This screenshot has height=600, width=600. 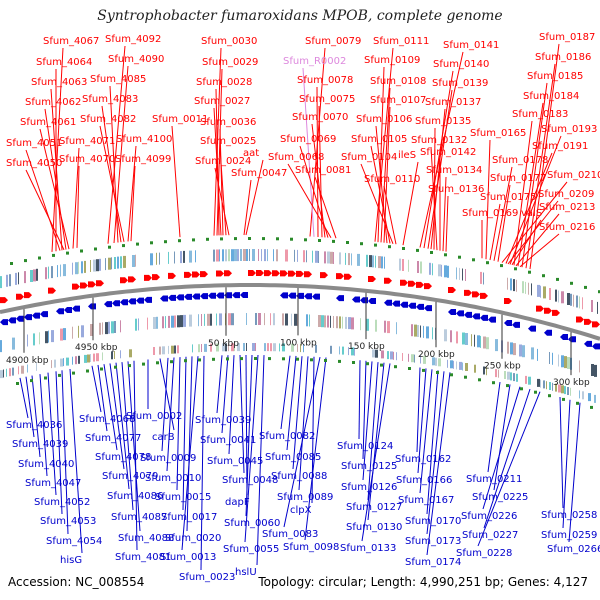 What do you see at coordinates (110, 99) in the screenshot?
I see `top-gene-label: Sfum_4083` at bounding box center [110, 99].